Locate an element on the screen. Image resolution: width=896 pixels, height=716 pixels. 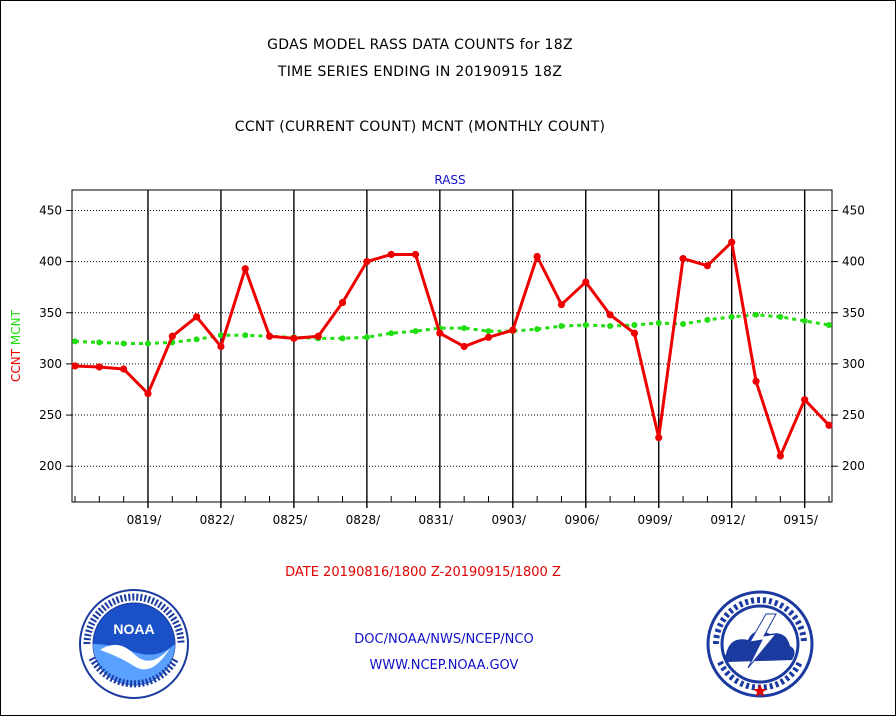
y-axis-label: CCNT MCNT is located at coordinates (16, 345).